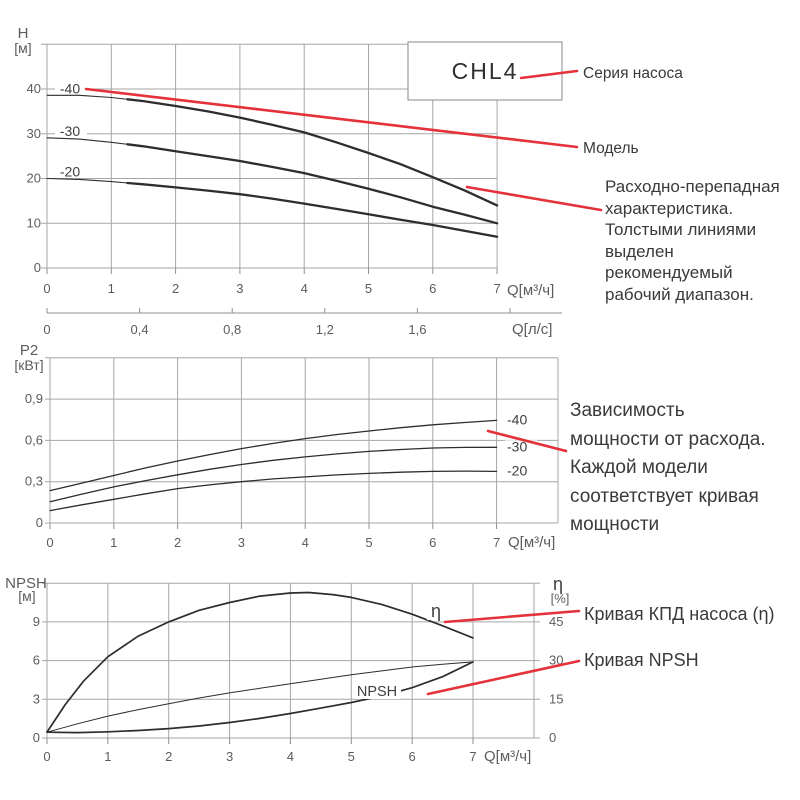  I want to click on y-axis-title-p2: P2, so click(29, 350).